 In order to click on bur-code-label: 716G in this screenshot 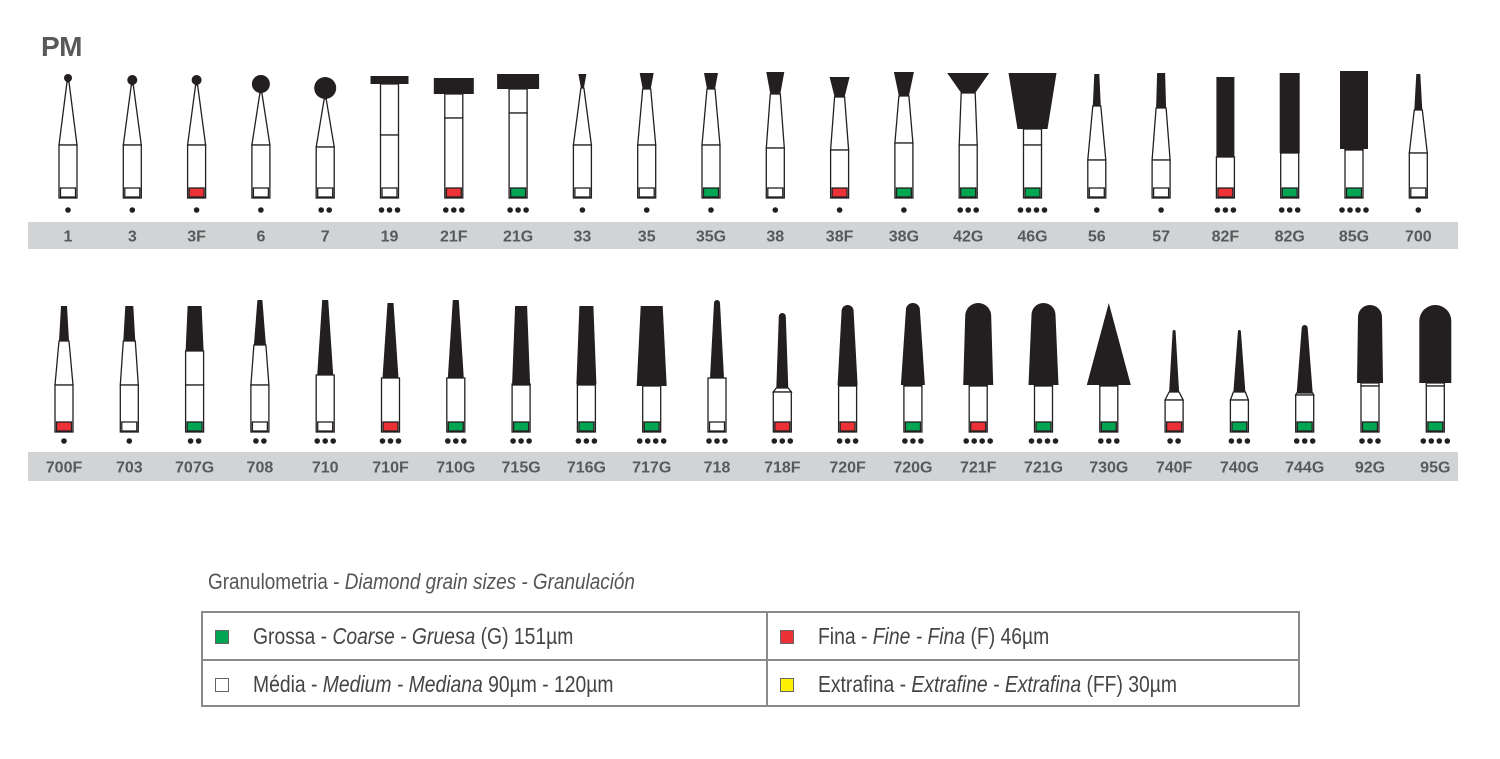, I will do `click(586, 468)`.